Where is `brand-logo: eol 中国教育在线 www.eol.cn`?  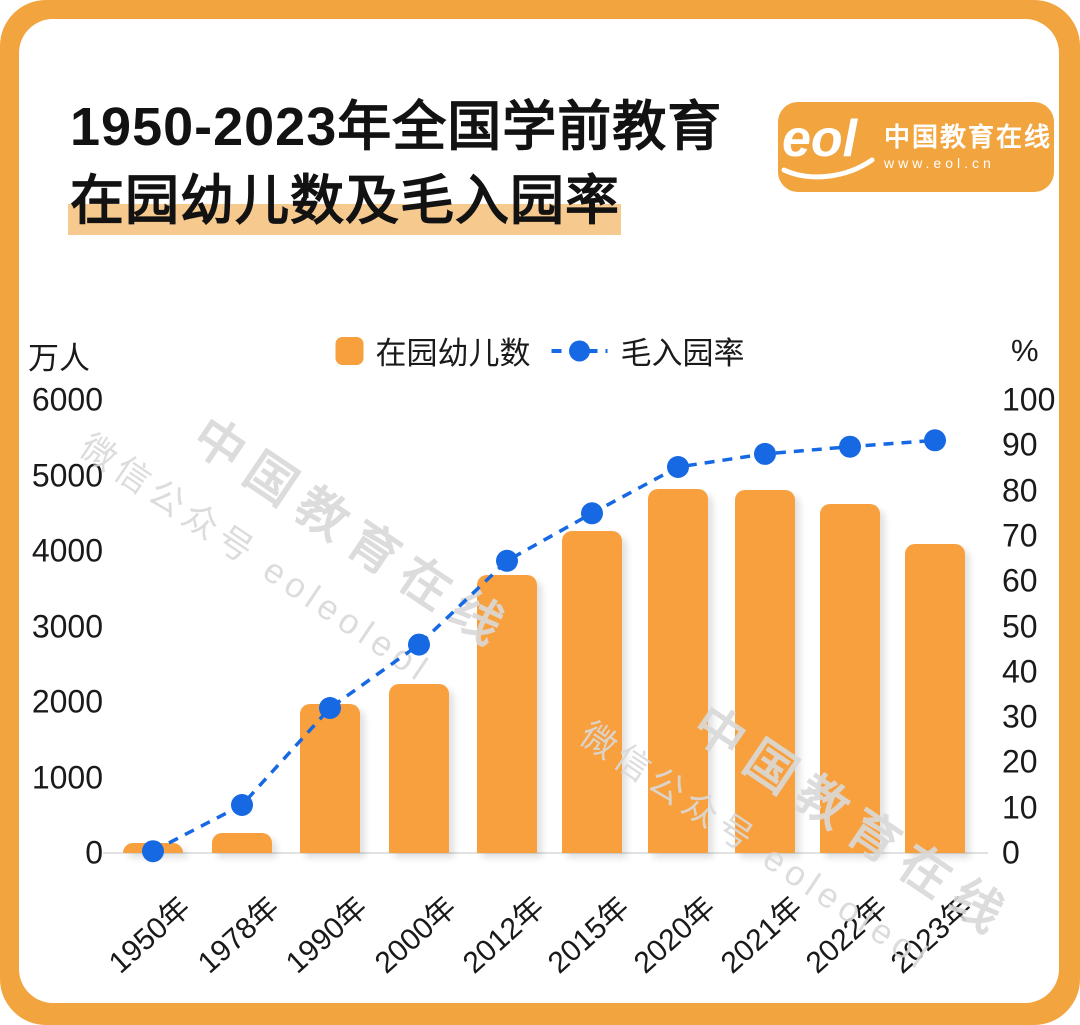 brand-logo: eol 中国教育在线 www.eol.cn is located at coordinates (916, 147).